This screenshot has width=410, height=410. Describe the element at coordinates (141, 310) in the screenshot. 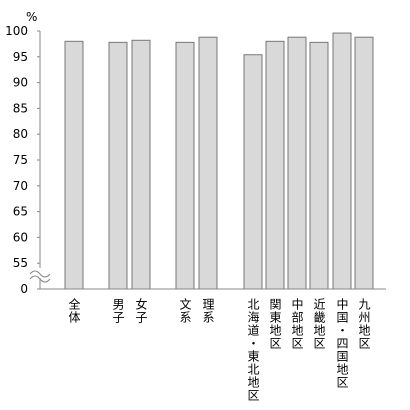

I see `x-tick-label: 女子` at that location.